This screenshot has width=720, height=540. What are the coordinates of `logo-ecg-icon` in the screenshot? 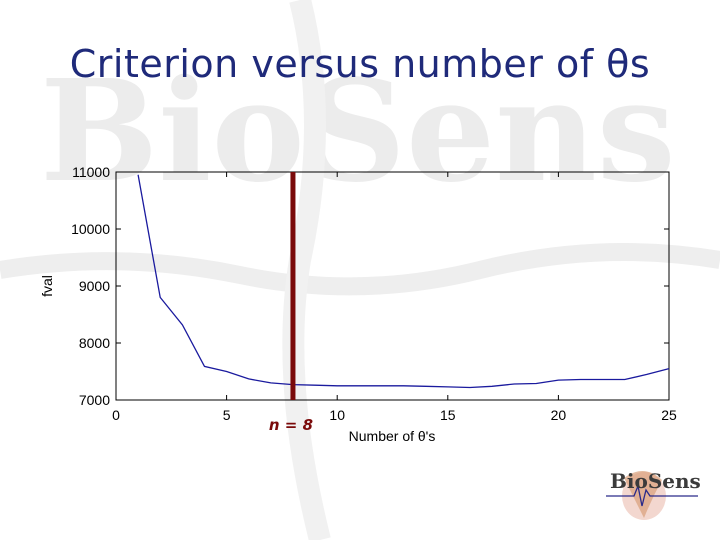 It's located at (652, 495).